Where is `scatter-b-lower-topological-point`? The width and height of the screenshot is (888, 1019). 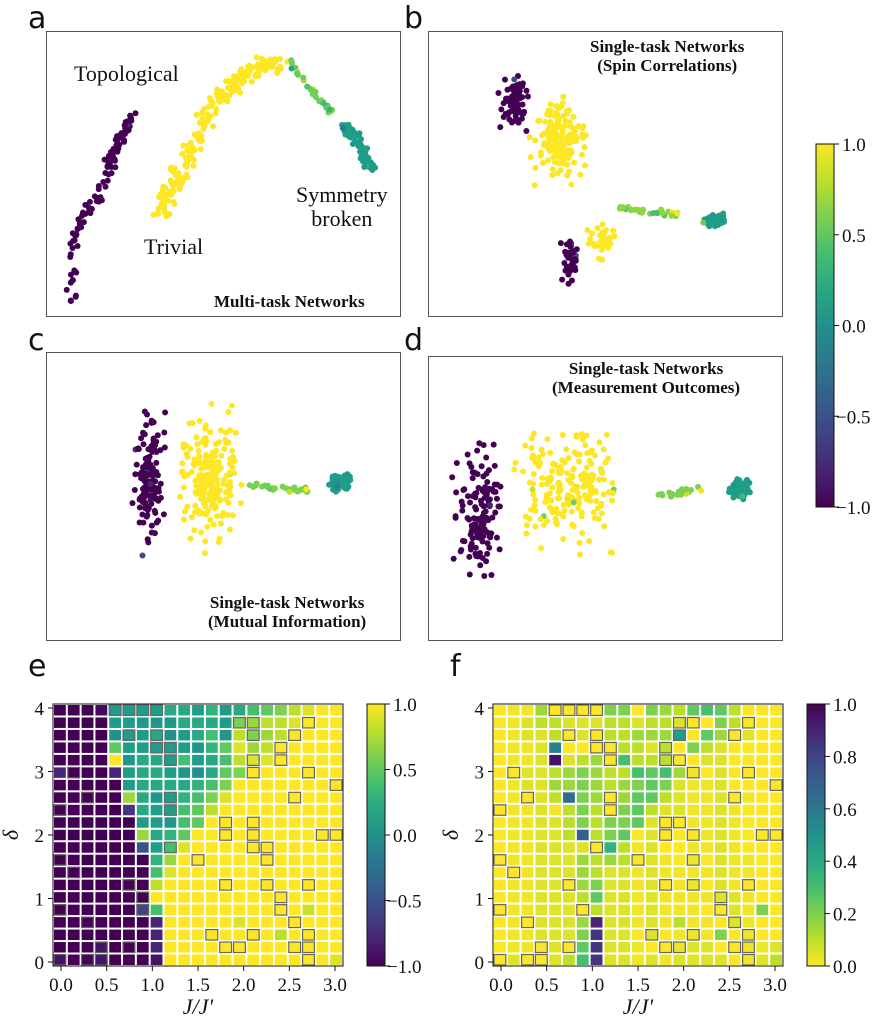
scatter-b-lower-topological-point is located at coordinates (570, 270).